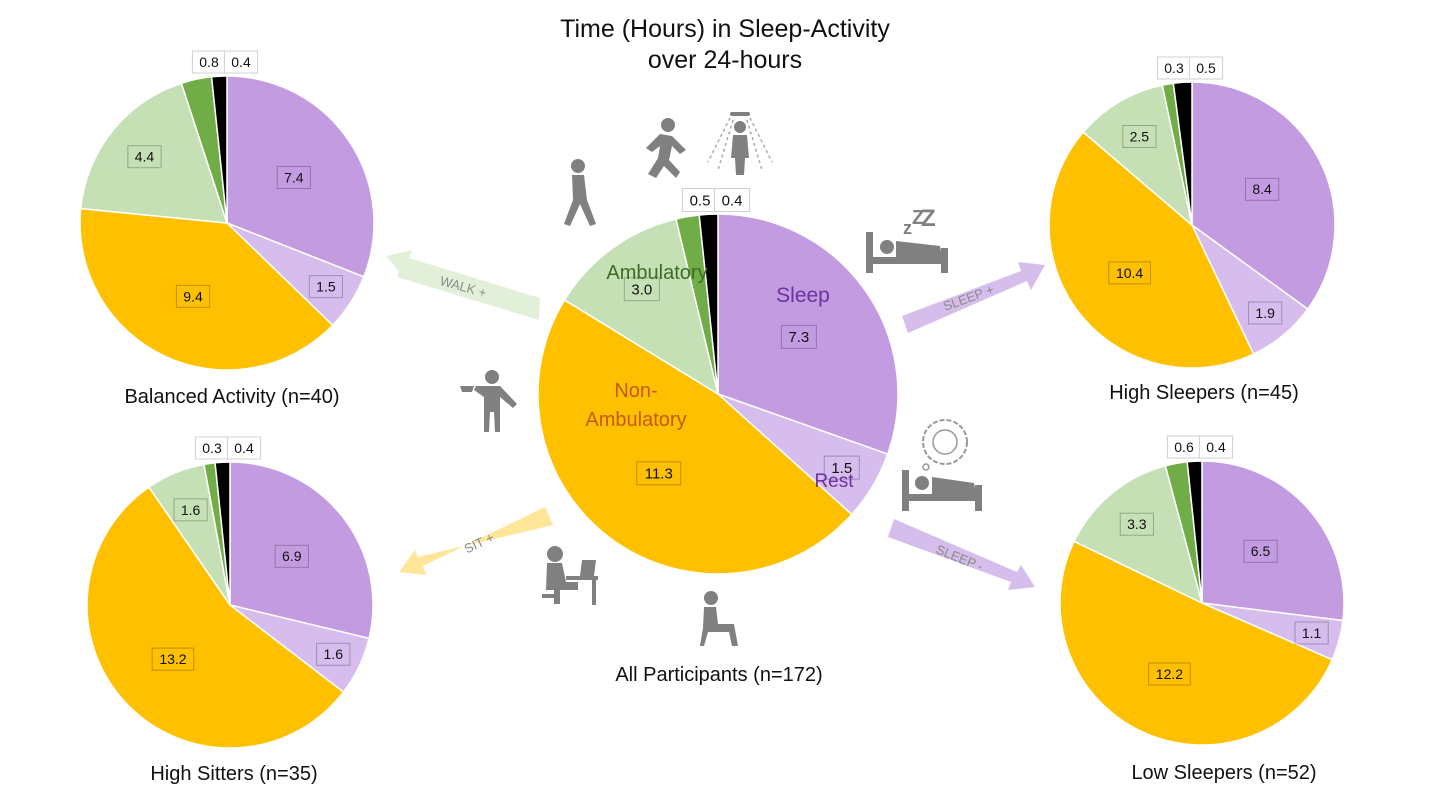  Describe the element at coordinates (488, 401) in the screenshot. I see `standing-person-icon` at that location.